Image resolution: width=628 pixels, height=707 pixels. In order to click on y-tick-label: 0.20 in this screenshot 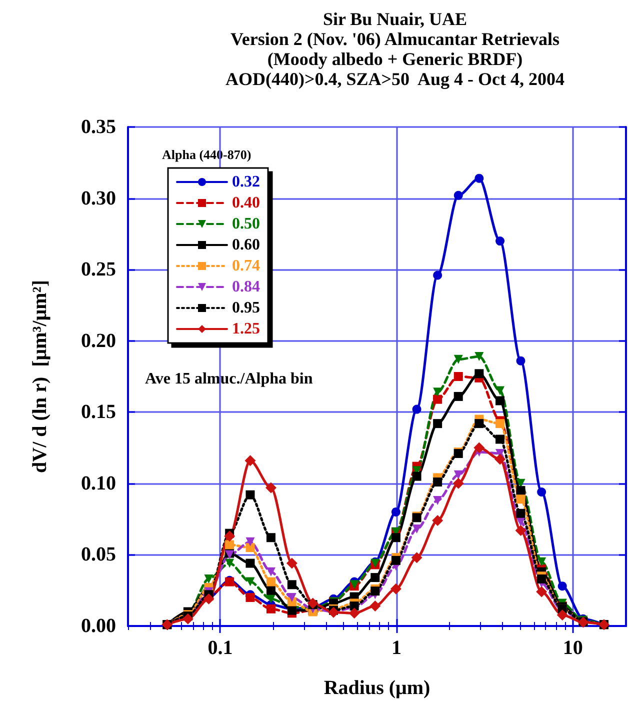, I will do `click(98, 341)`.